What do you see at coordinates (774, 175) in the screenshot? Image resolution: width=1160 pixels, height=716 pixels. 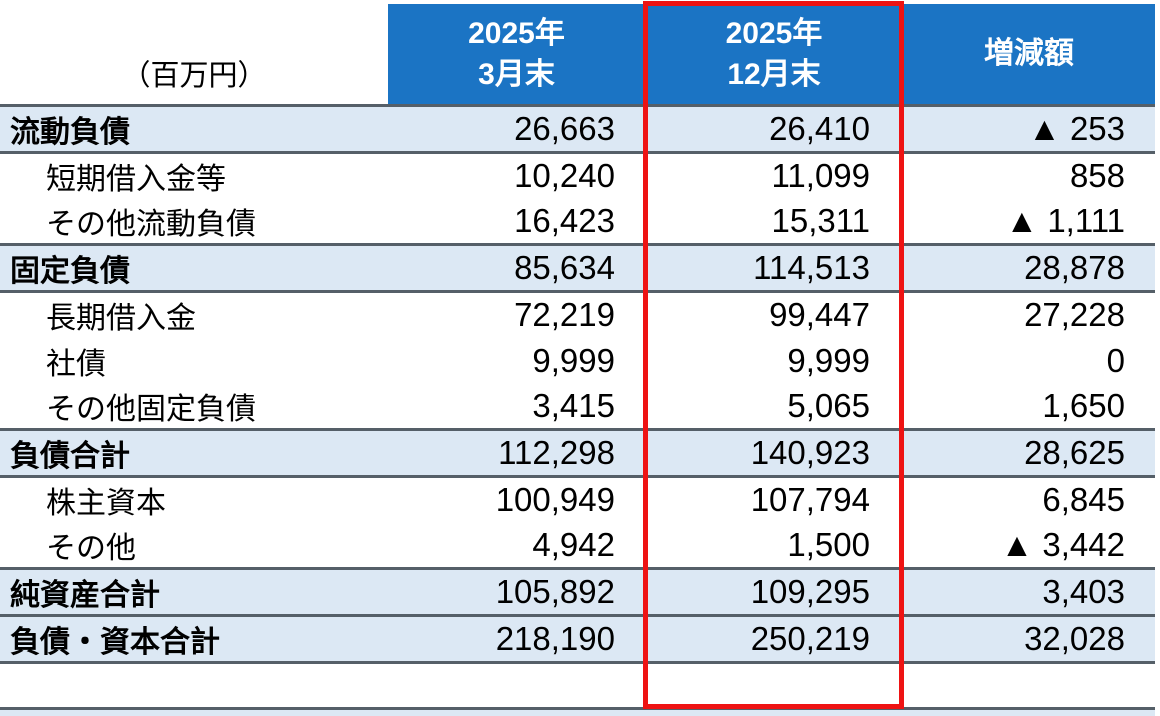 I see `value-december: 11,099` at bounding box center [774, 175].